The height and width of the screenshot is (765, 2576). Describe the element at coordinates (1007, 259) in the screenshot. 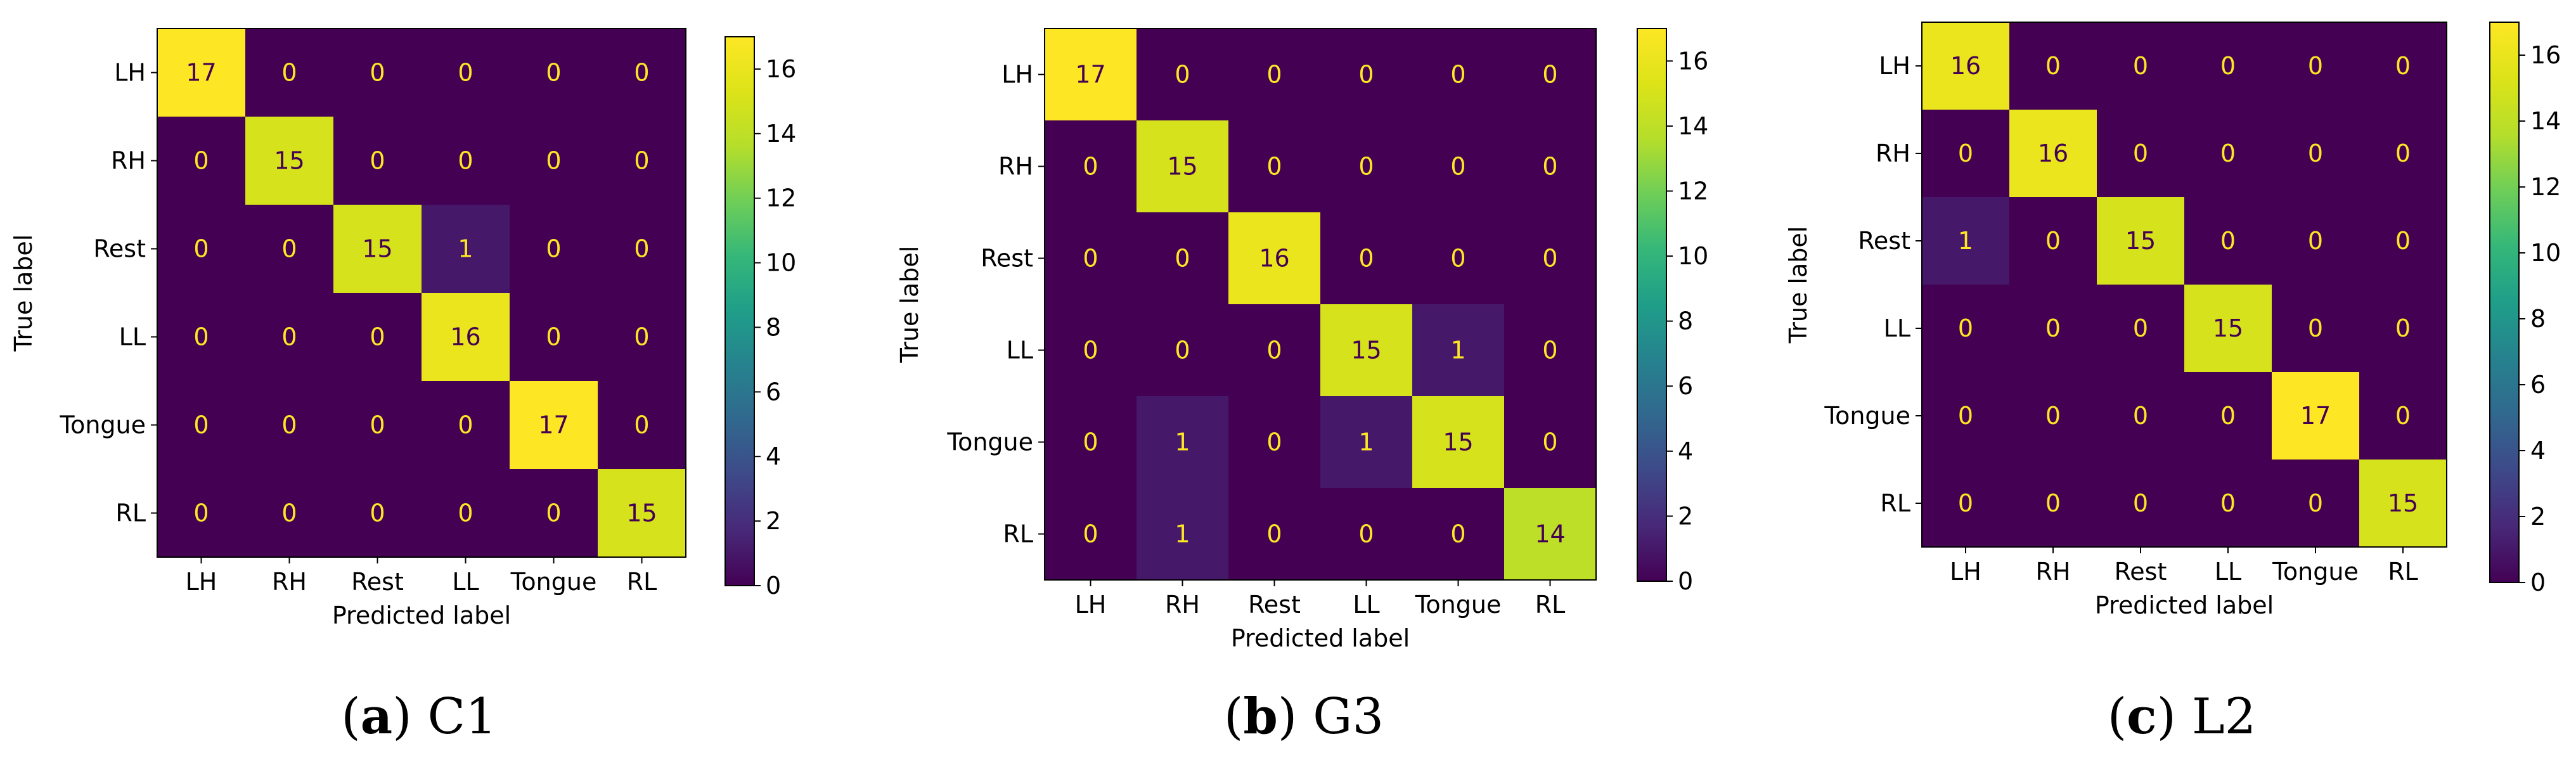

I see `y-tick-label: Rest` at that location.